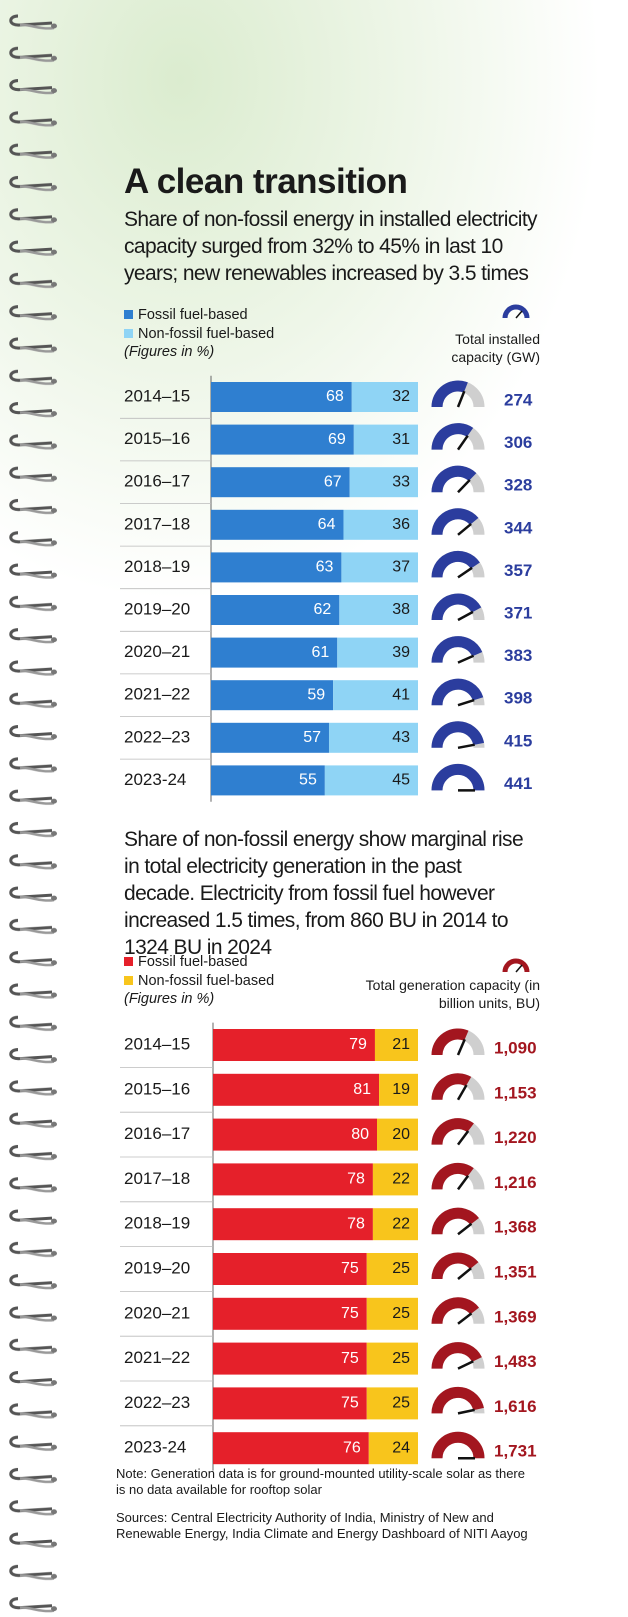  I want to click on category-label: 2021–22, so click(157, 1357).